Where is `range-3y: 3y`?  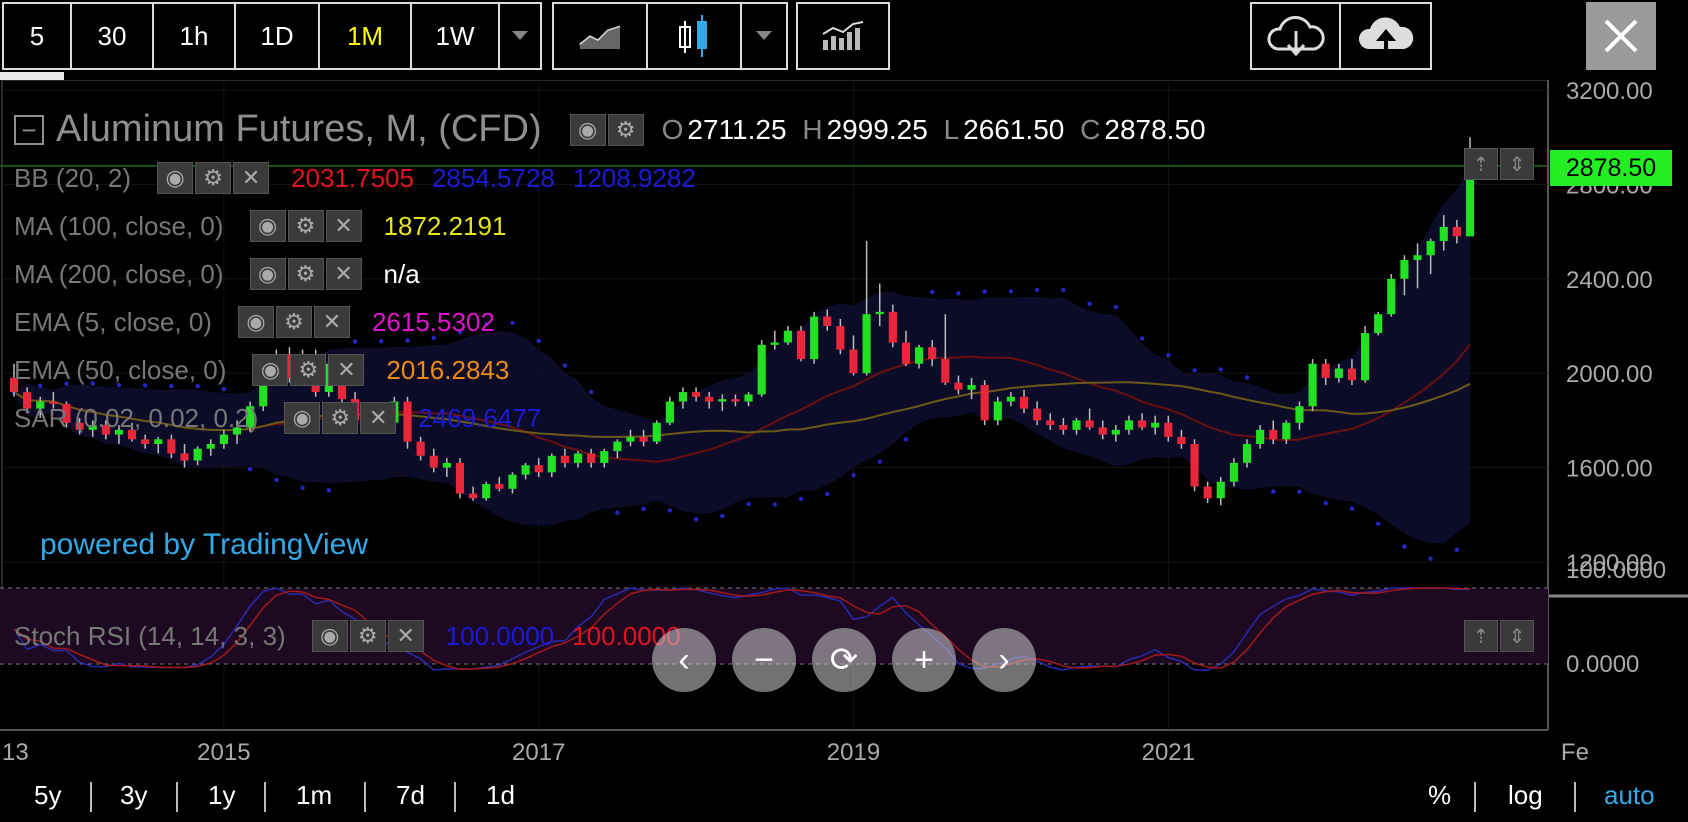 range-3y: 3y is located at coordinates (134, 795).